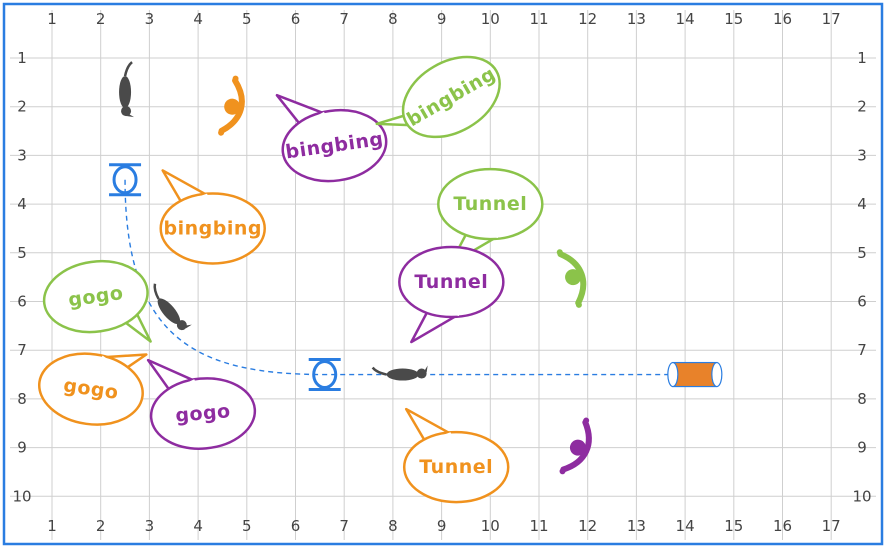  What do you see at coordinates (212, 228) in the screenshot?
I see `speech-bubble-text: bingbing` at bounding box center [212, 228].